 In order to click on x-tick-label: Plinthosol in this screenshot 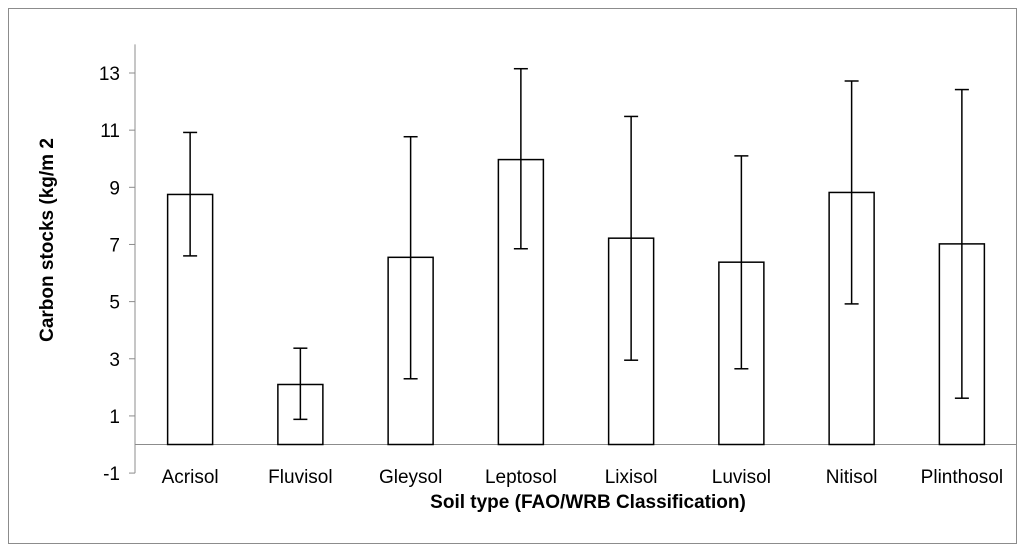, I will do `click(962, 477)`.